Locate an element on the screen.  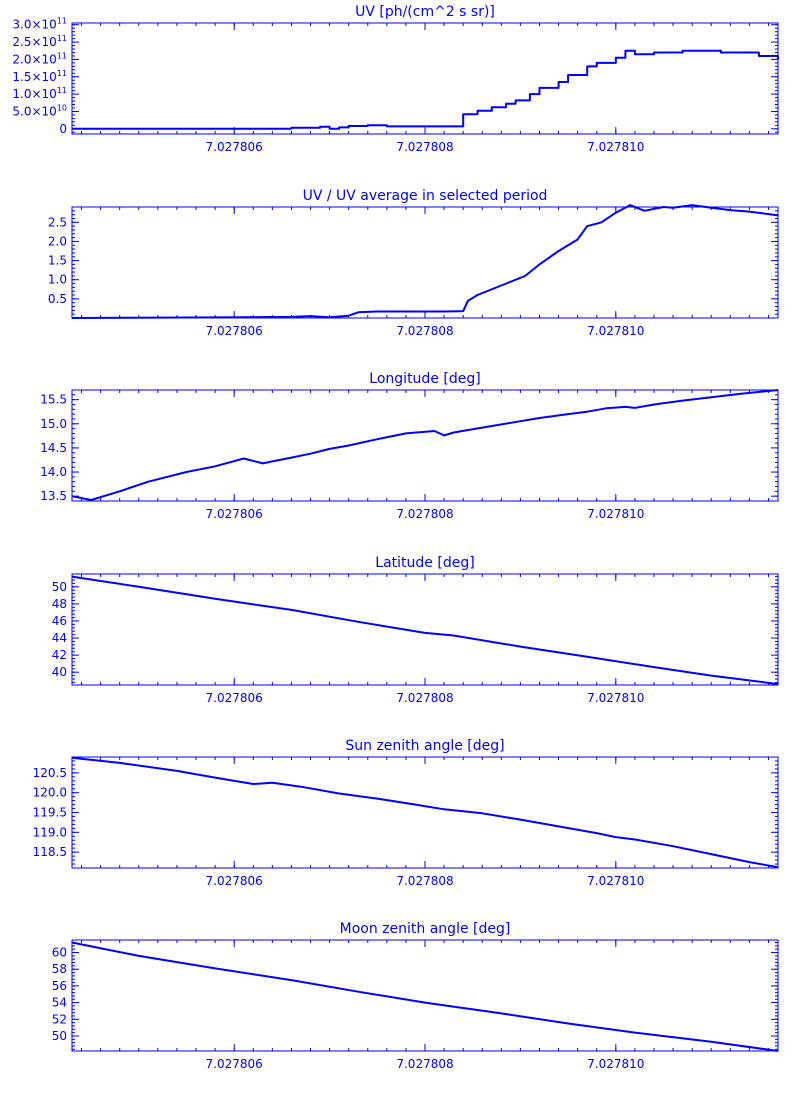
y-tick-label: 2.0×10¹¹ is located at coordinates (39, 58).